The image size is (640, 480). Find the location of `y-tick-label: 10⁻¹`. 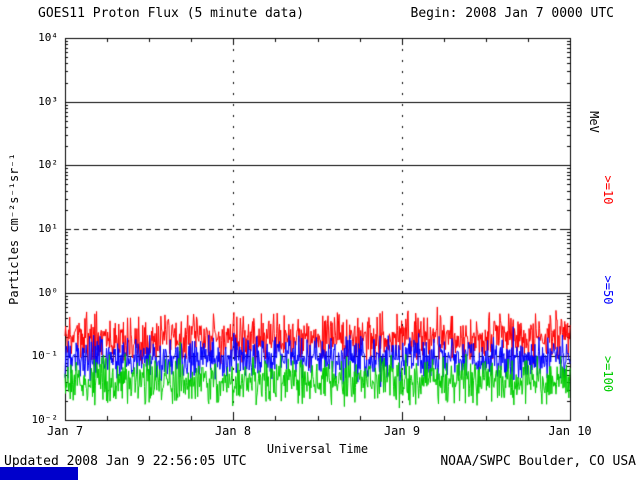

y-tick-label: 10⁻¹ is located at coordinates (45, 355).